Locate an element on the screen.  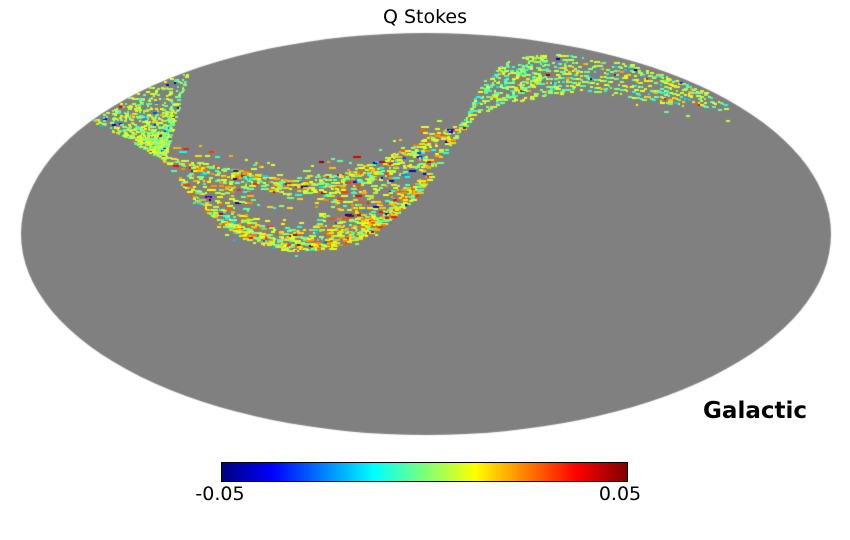
map-title: Q Stokes is located at coordinates (425, 17).